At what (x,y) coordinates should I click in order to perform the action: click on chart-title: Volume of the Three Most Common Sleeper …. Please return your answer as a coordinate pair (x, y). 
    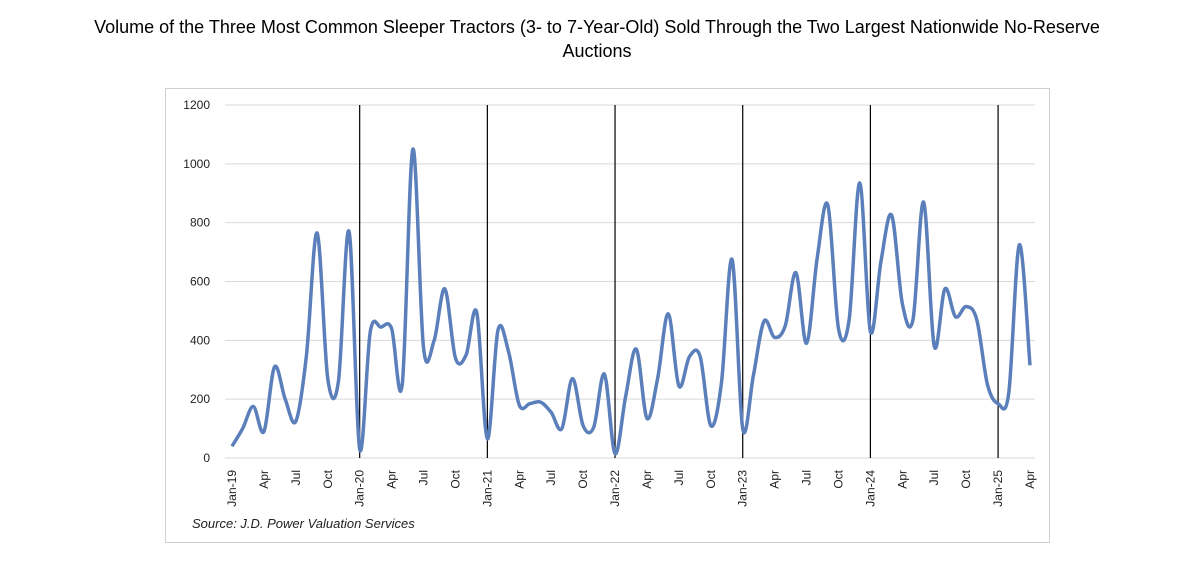
    Looking at the image, I should click on (597, 27).